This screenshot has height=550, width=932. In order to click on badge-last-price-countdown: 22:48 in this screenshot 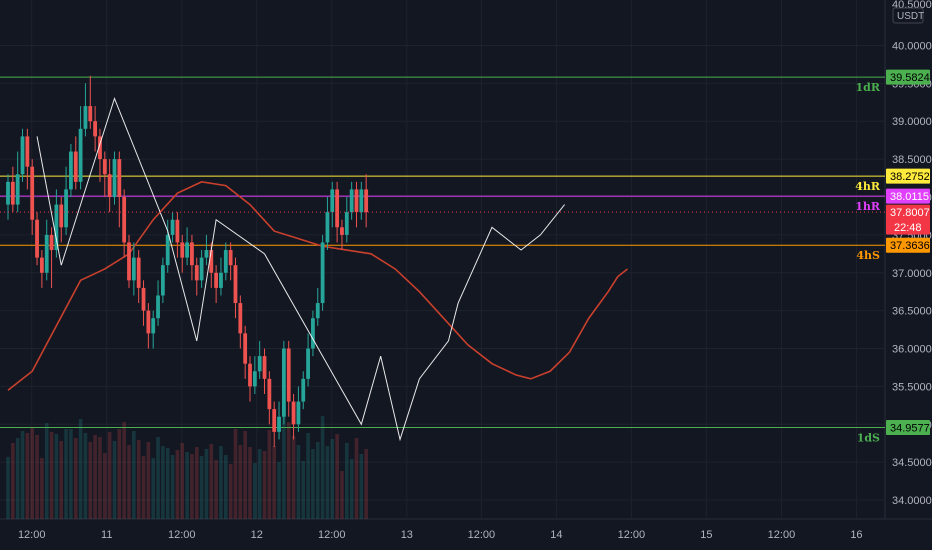, I will do `click(908, 228)`.